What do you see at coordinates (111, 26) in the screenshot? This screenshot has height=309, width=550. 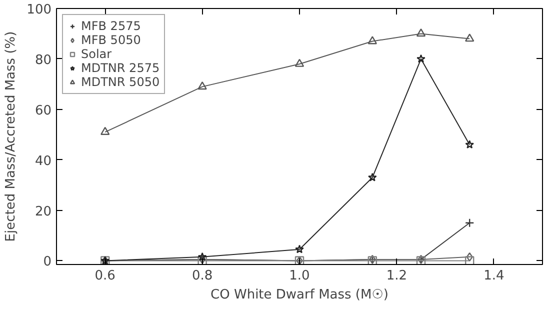 I see `legend-label: MFB 2575` at bounding box center [111, 26].